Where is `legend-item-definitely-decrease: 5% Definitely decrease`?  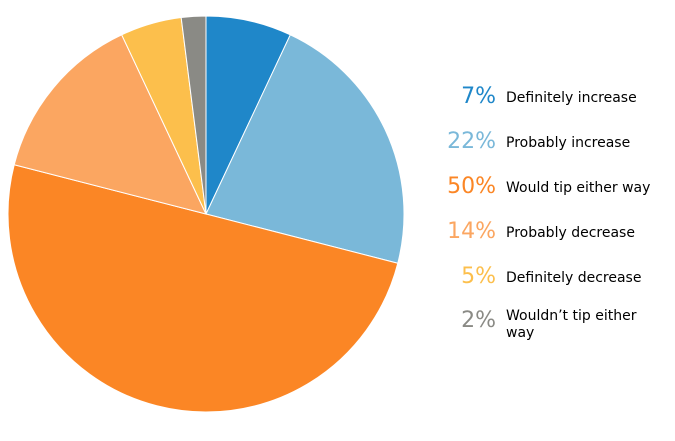
legend-item-definitely-decrease: 5% Definitely decrease is located at coordinates (547, 277).